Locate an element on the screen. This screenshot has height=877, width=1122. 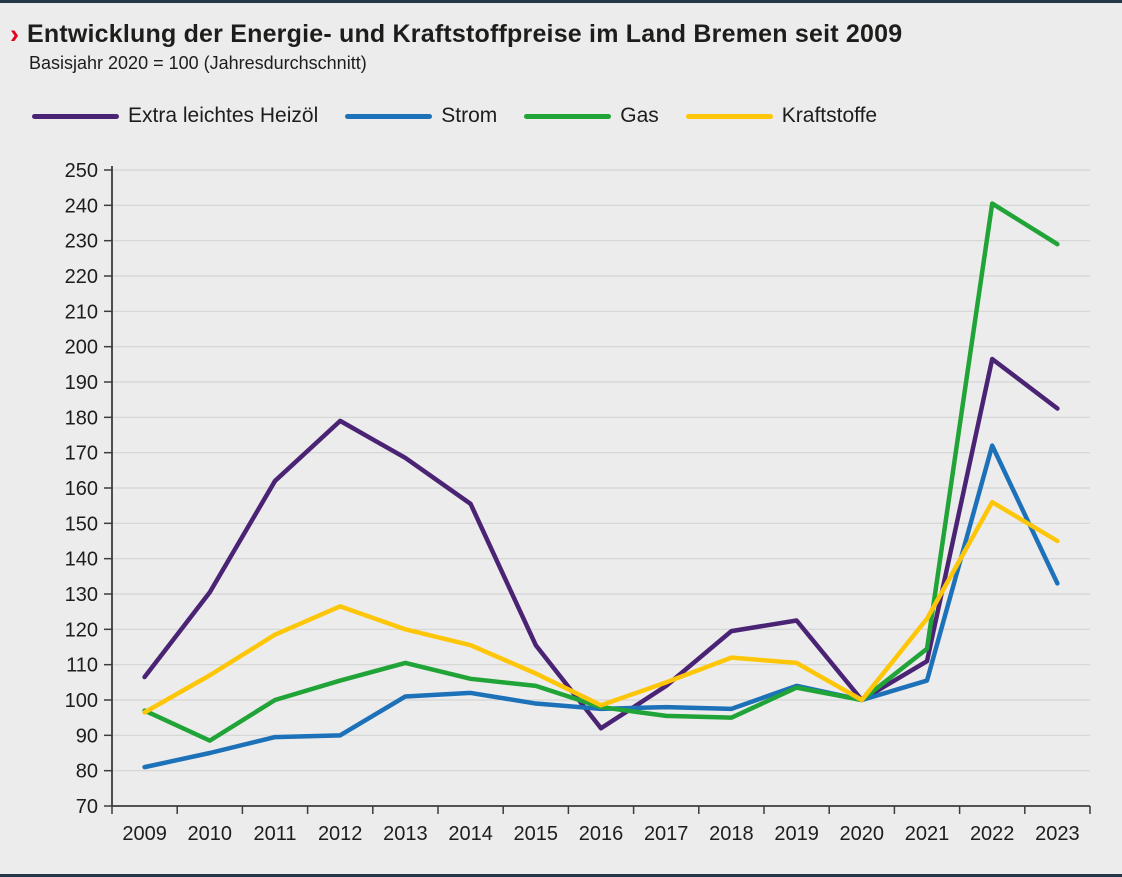
x-tick-label-2015: 2015 is located at coordinates (536, 834).